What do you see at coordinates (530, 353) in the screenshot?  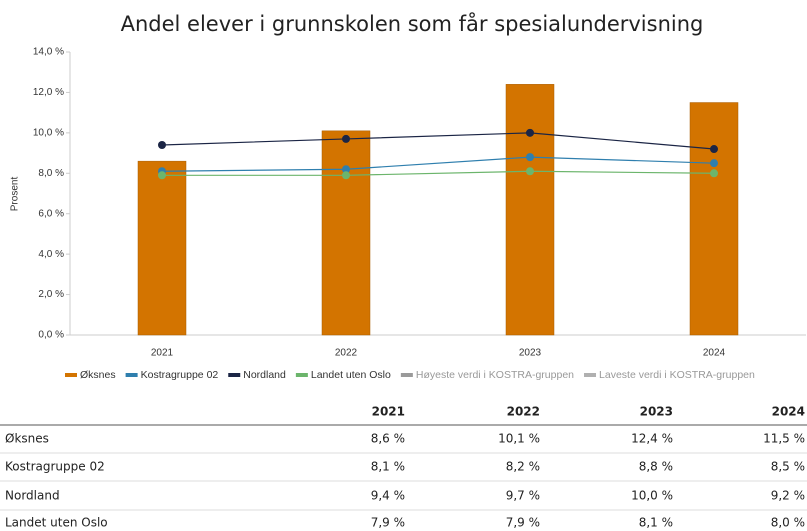 I see `x-tick-label: 2023` at bounding box center [530, 353].